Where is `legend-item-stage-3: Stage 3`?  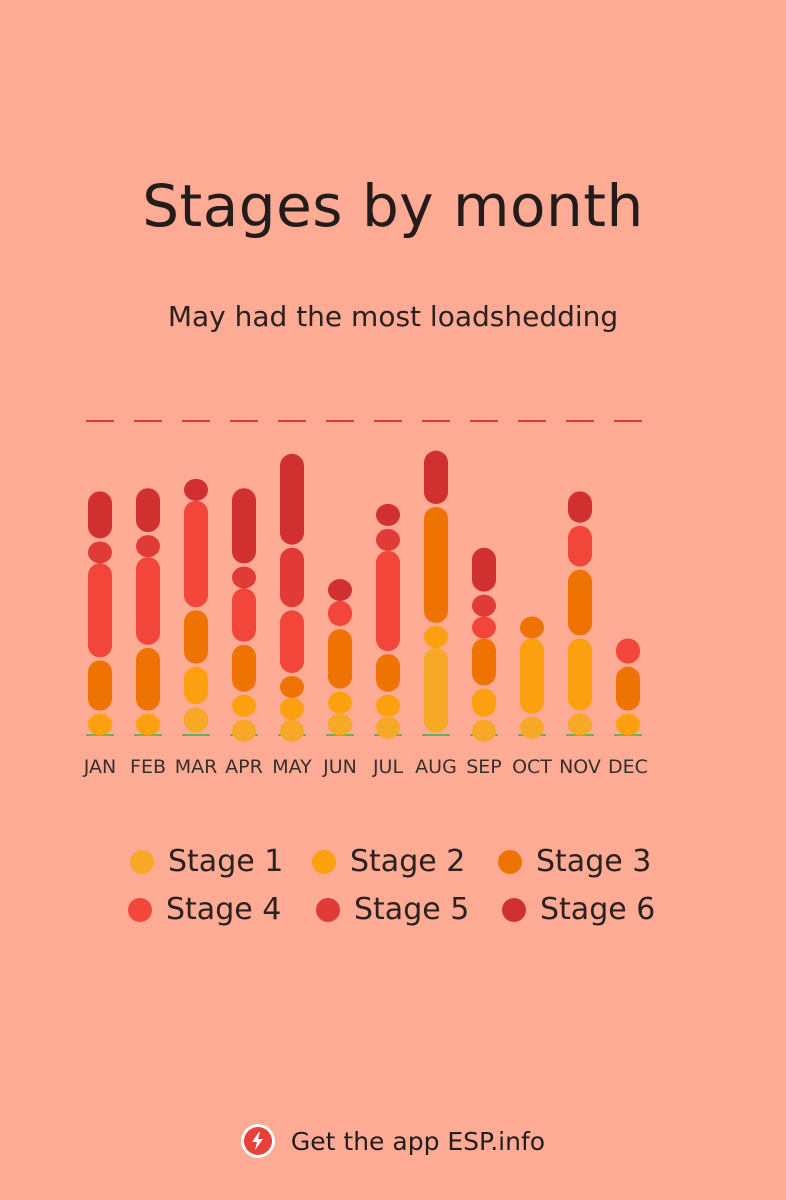 legend-item-stage-3: Stage 3 is located at coordinates (574, 861).